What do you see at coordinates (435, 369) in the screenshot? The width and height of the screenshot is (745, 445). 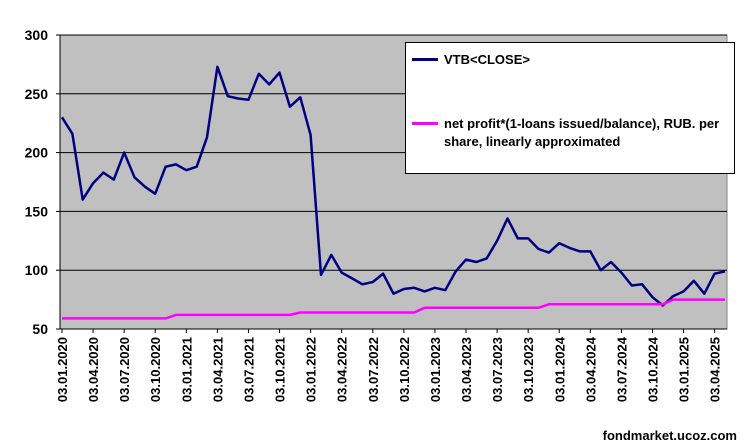 I see `x-tick-label: 03.01.2023` at bounding box center [435, 369].